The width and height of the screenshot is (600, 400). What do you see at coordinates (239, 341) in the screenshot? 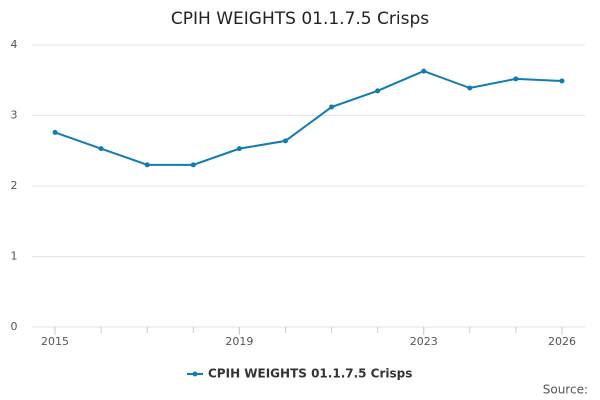
I see `x-tick-label: 2019` at bounding box center [239, 341].